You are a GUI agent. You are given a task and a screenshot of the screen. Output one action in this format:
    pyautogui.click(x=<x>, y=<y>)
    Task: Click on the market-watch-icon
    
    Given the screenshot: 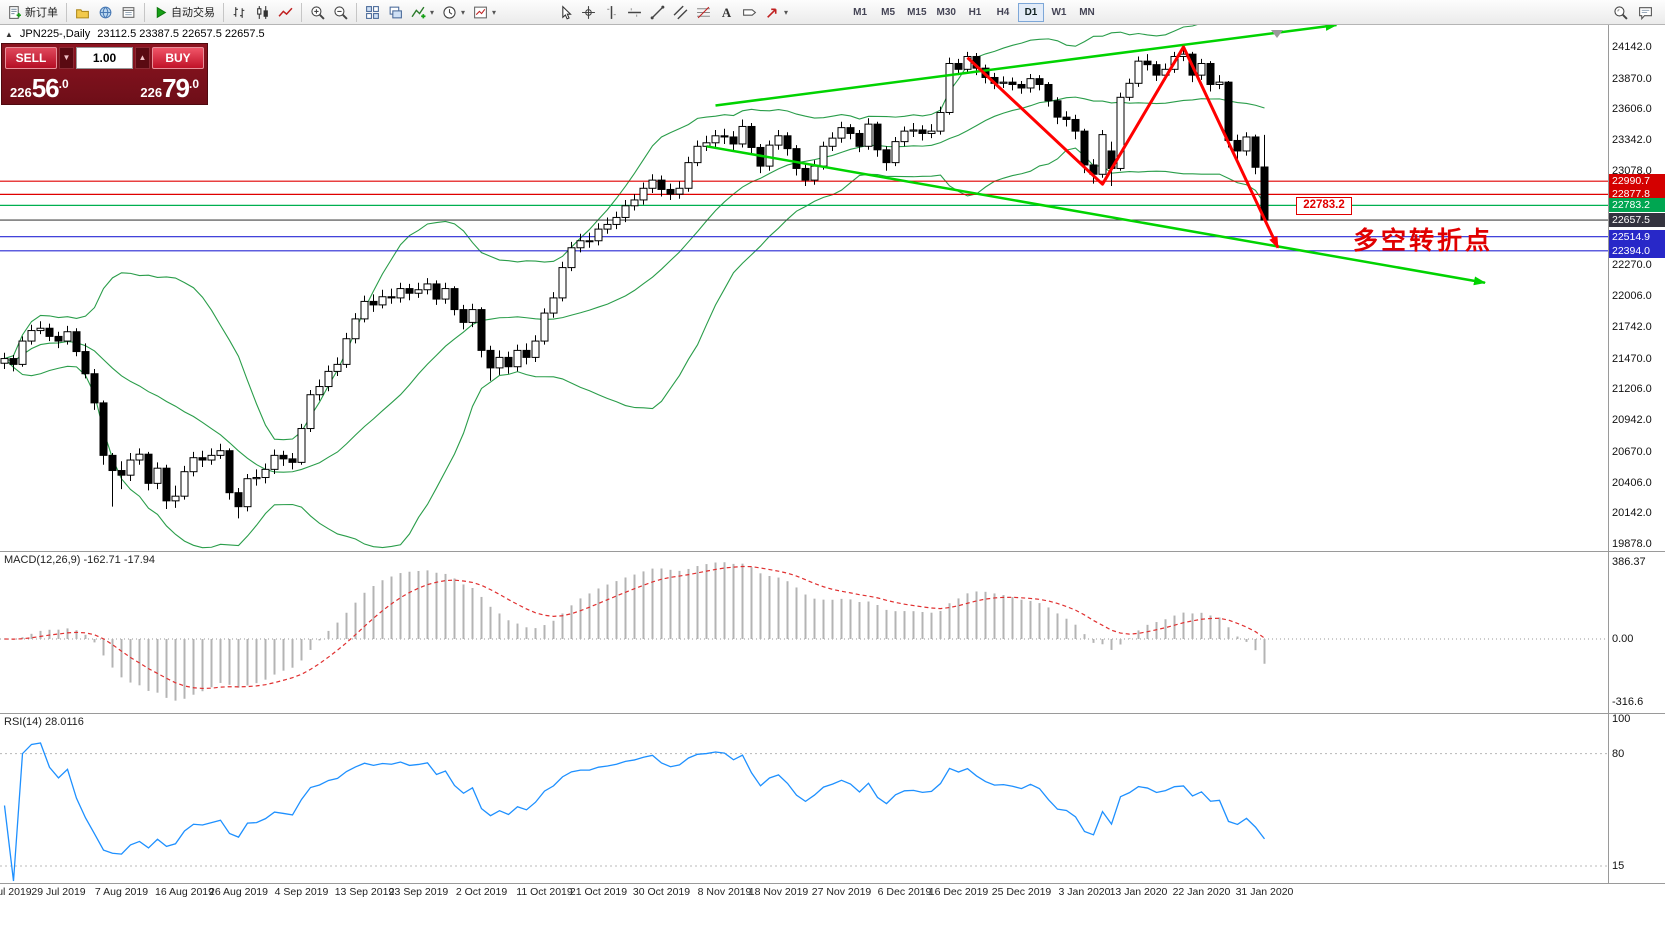 What is the action you would take?
    pyautogui.click(x=105, y=12)
    